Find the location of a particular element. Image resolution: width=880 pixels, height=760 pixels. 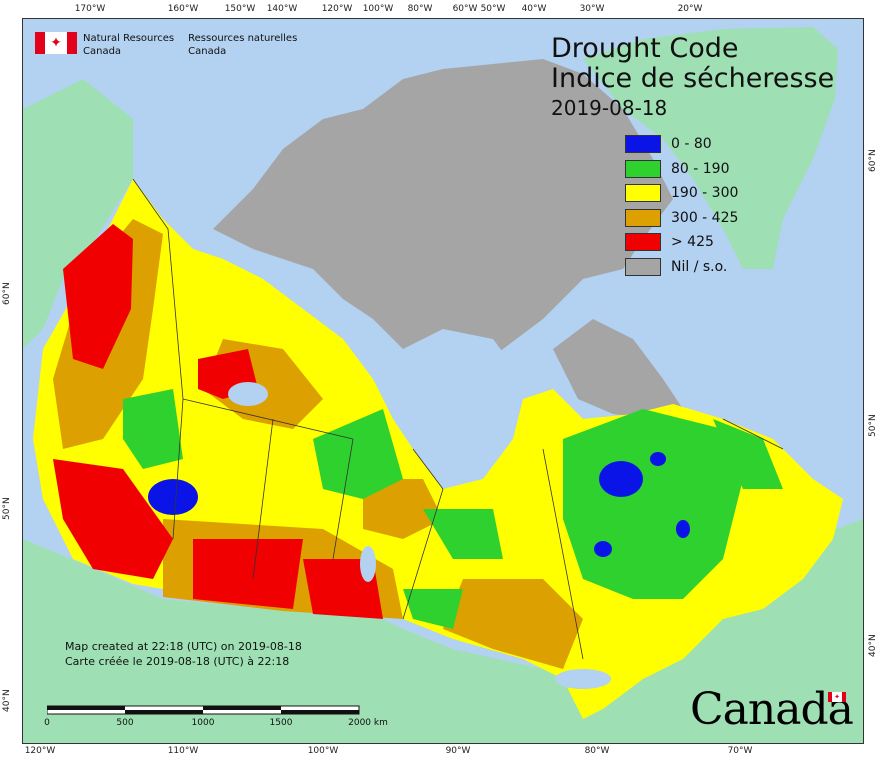

legend-item: 190 - 300 is located at coordinates (681, 193).